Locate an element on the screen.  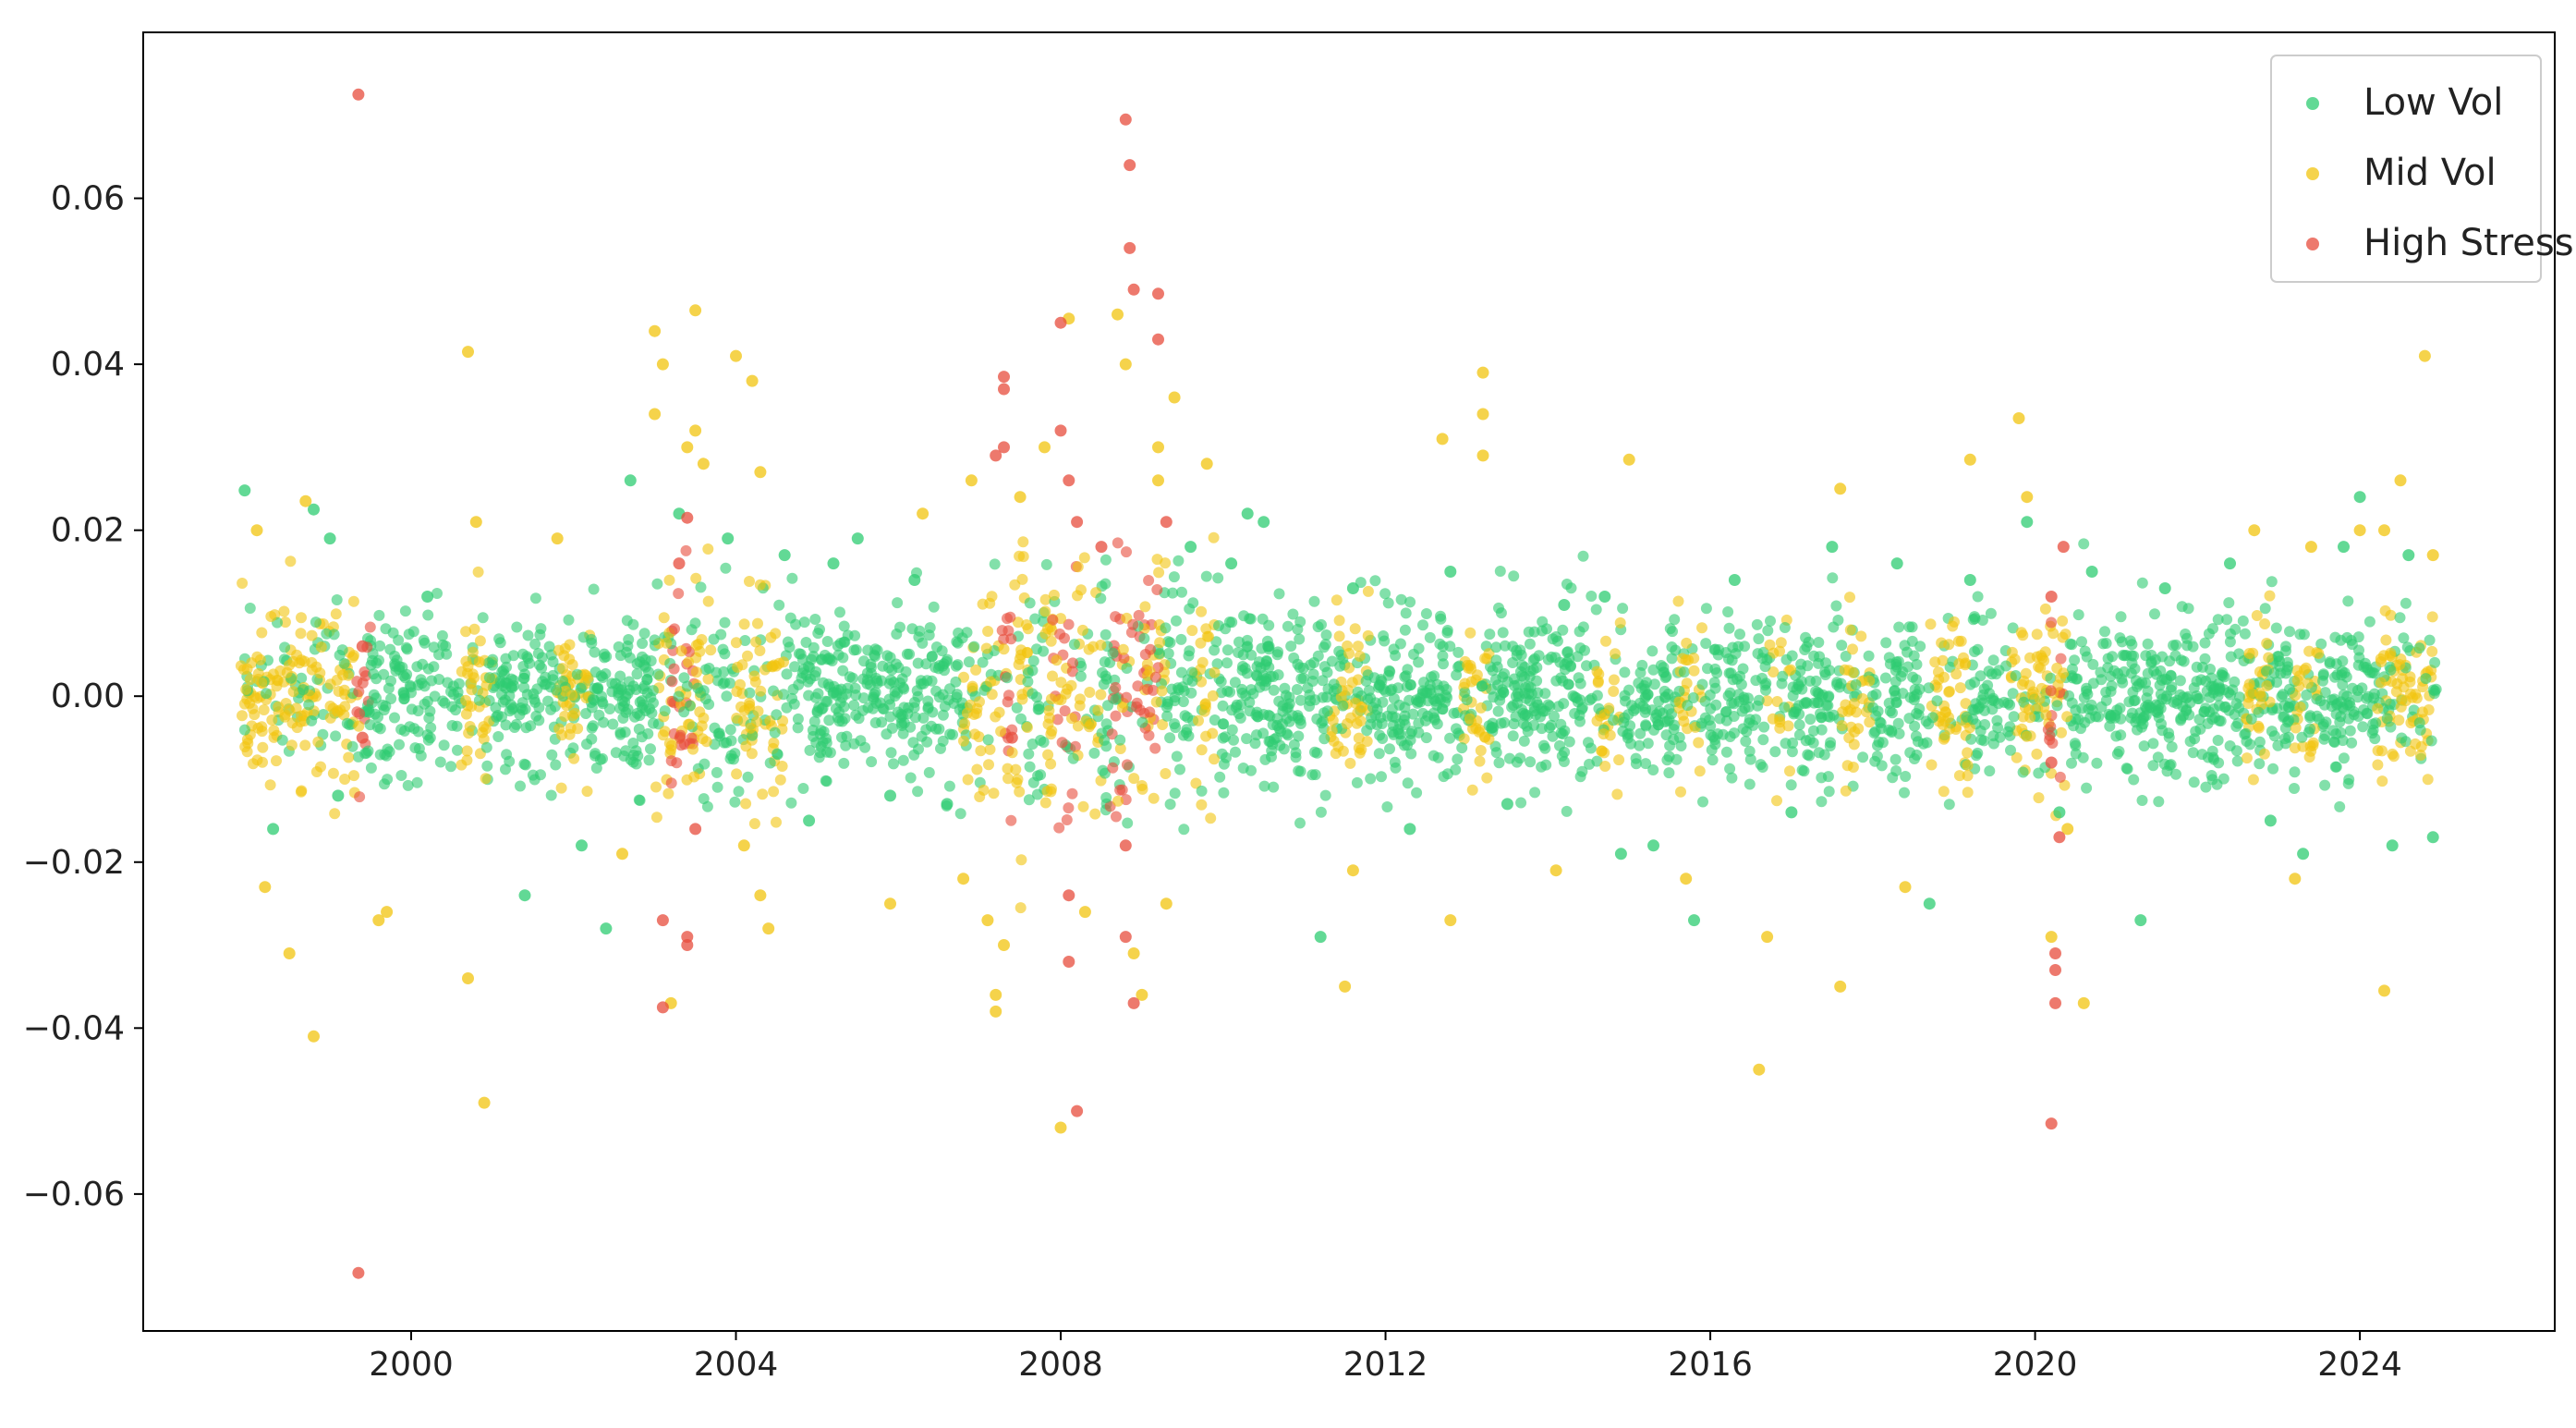
y-tick-label: −0.06 is located at coordinates (74, 1195).